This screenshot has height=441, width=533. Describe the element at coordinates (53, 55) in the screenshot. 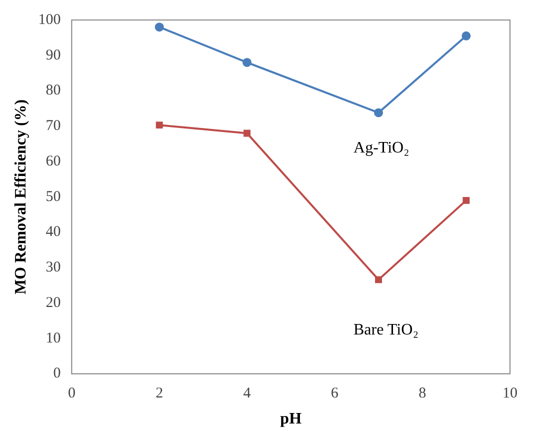

I see `y-tick-label: 90` at that location.